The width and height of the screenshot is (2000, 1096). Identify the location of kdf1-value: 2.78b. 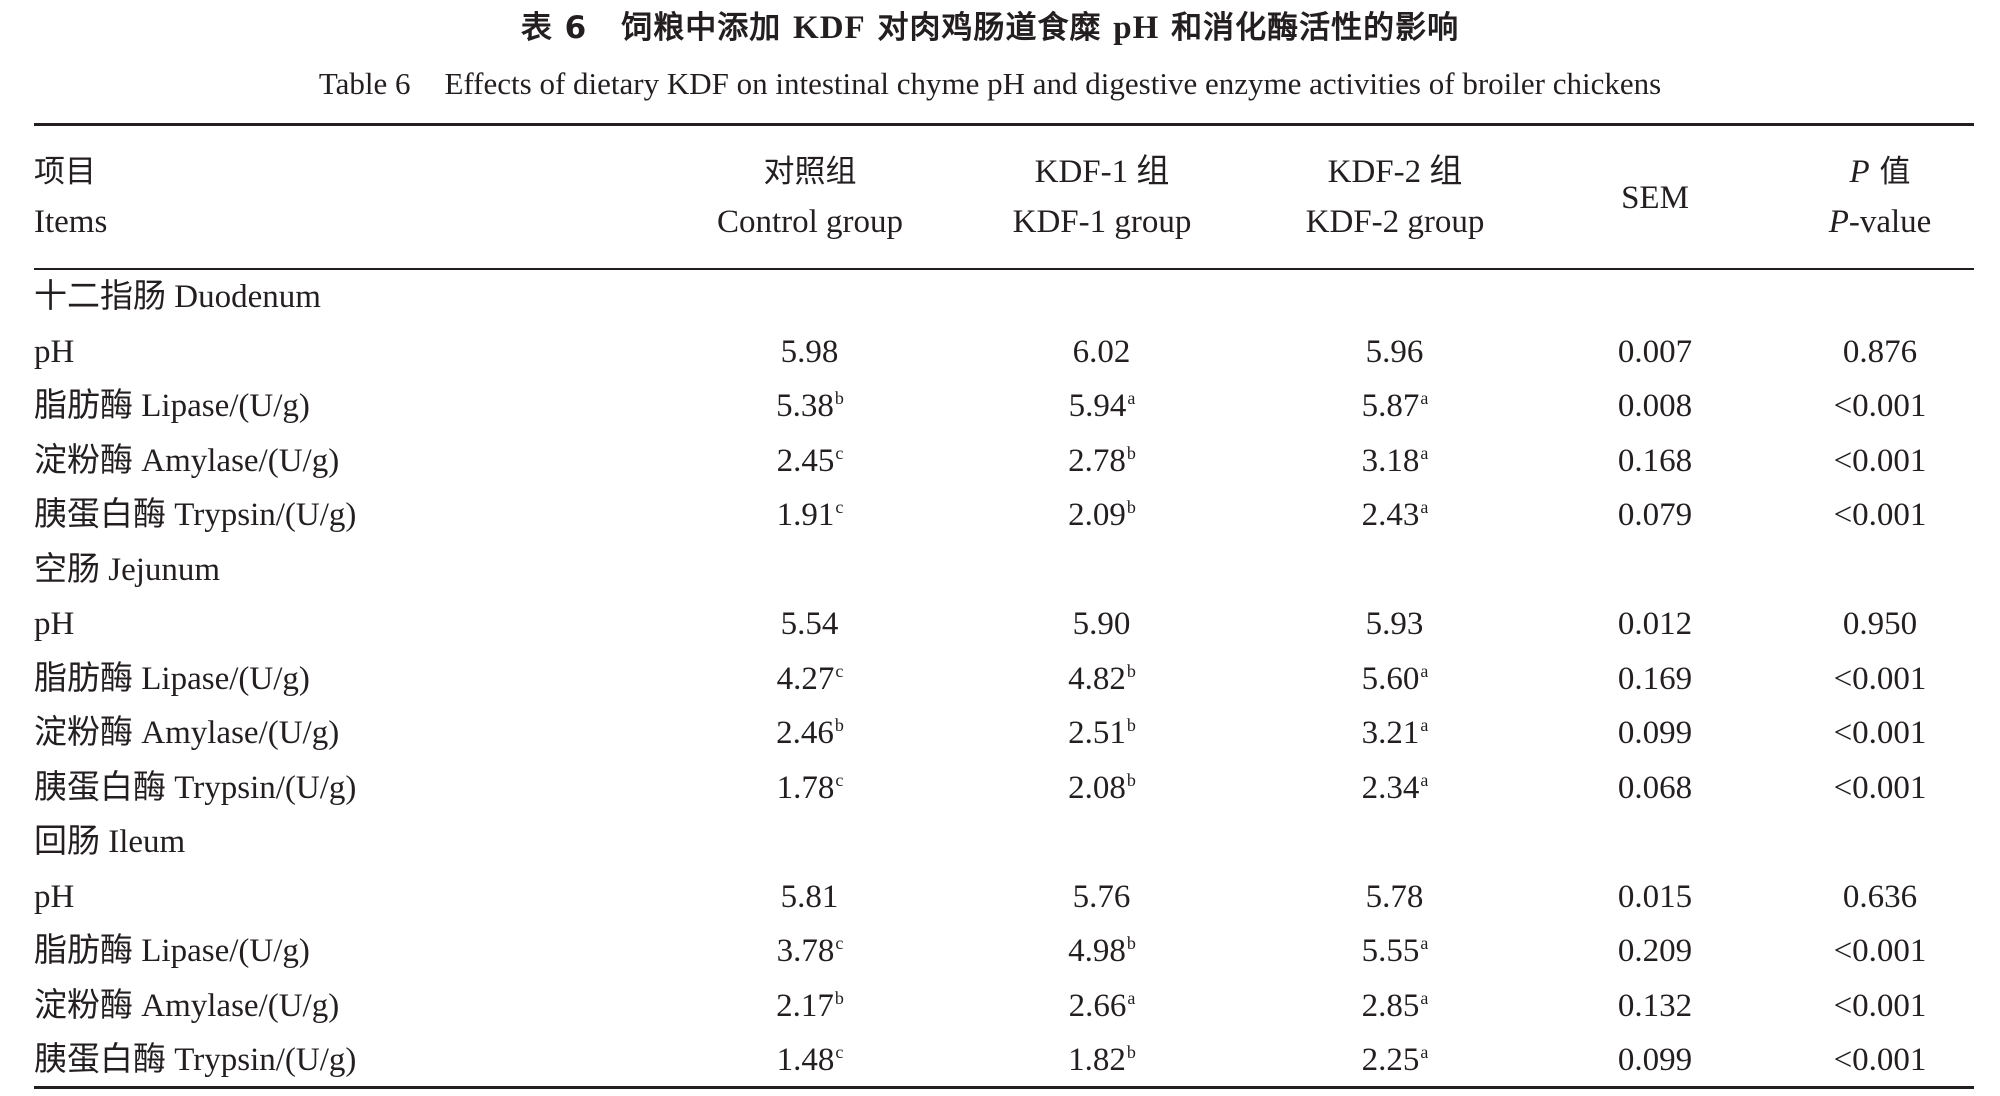
(1102, 461).